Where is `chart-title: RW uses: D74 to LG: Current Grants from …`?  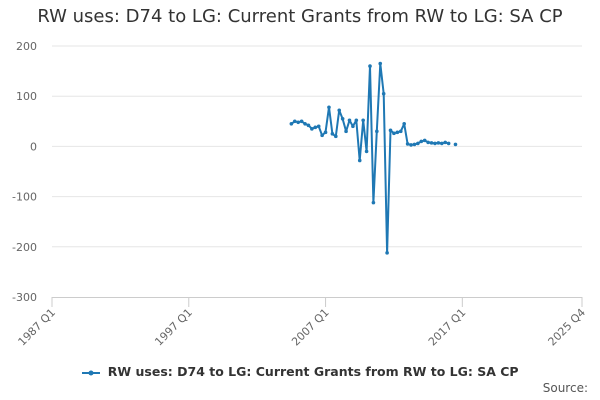 chart-title: RW uses: D74 to LG: Current Grants from … is located at coordinates (300, 16).